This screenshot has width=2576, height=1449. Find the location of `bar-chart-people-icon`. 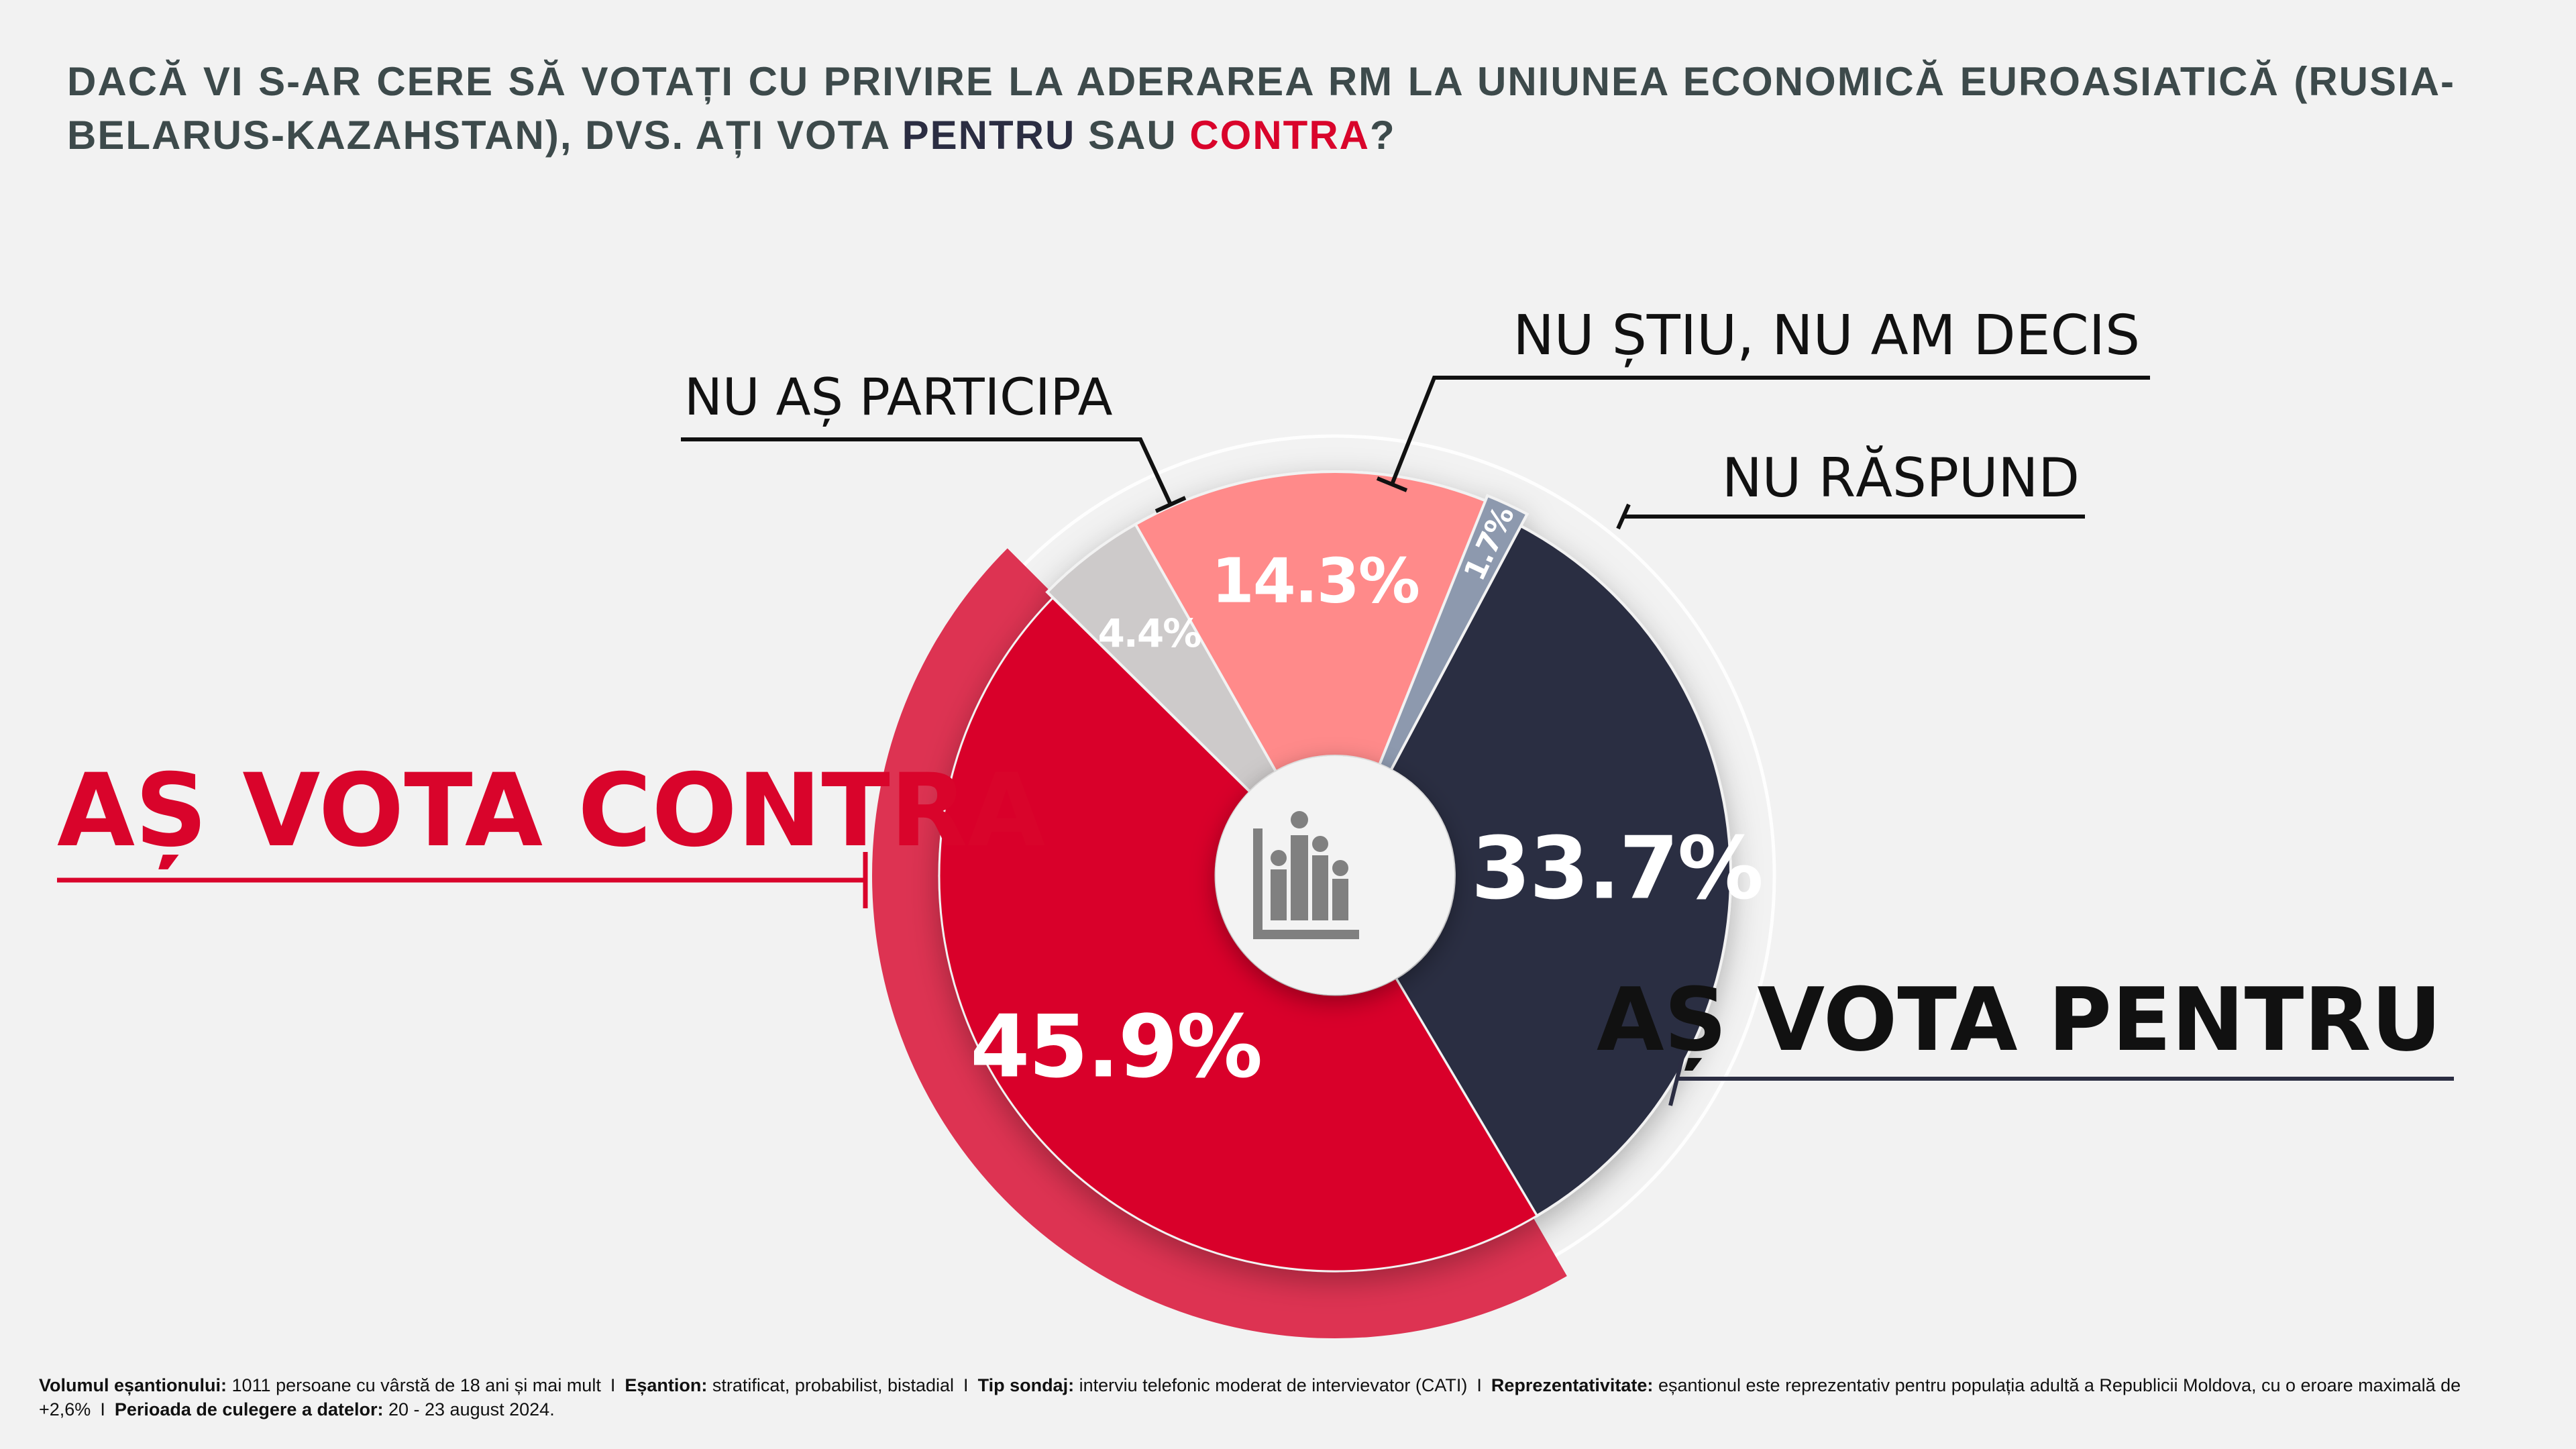

bar-chart-people-icon is located at coordinates (1306, 875).